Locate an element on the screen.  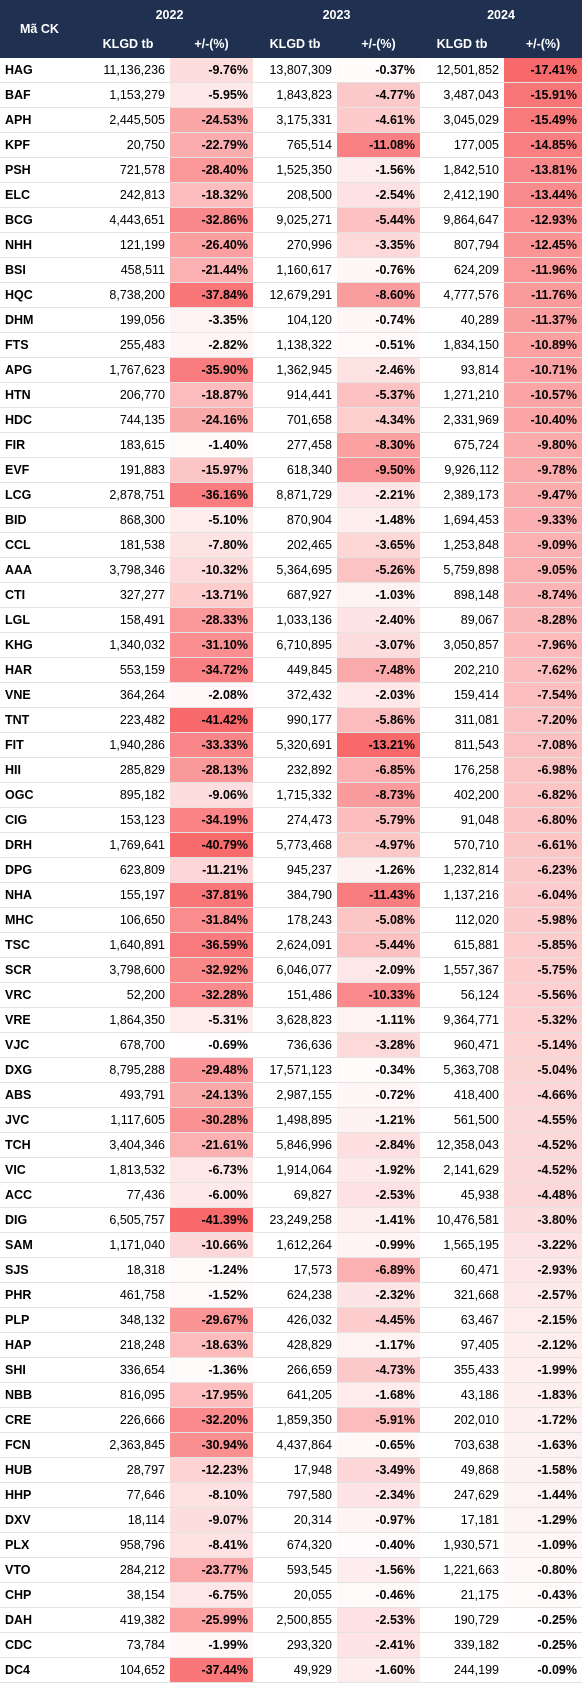
ticker: CTI is located at coordinates (43, 595).